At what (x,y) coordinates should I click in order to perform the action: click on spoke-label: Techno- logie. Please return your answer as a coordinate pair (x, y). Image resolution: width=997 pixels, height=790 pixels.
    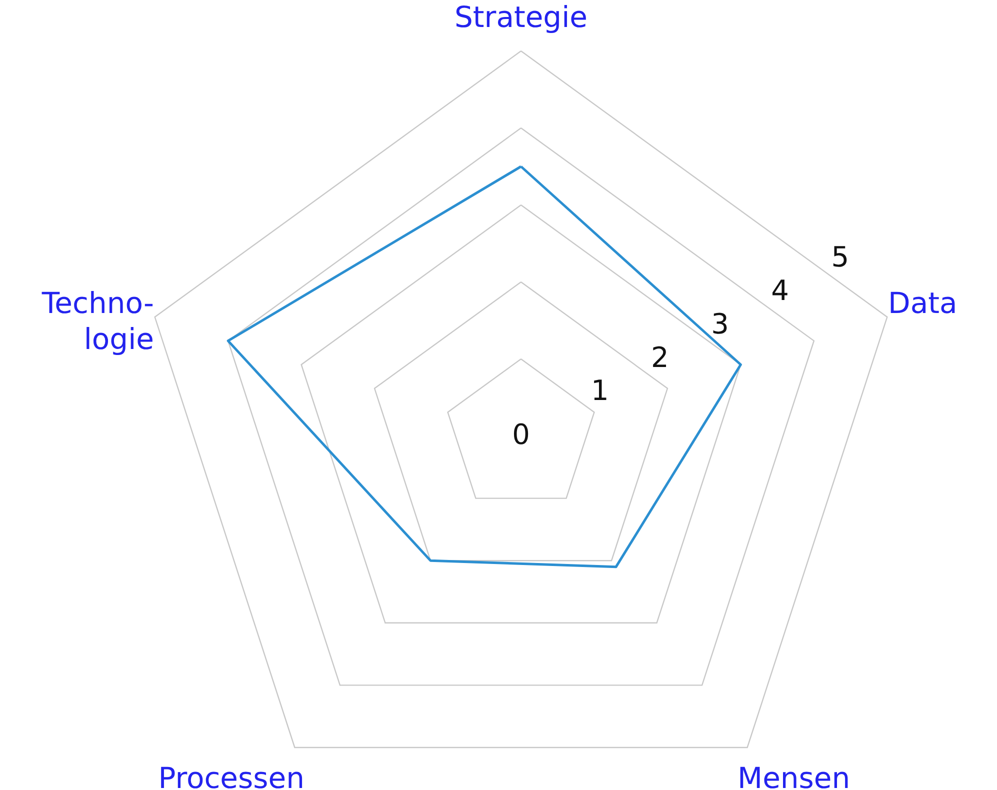
    Looking at the image, I should click on (97, 321).